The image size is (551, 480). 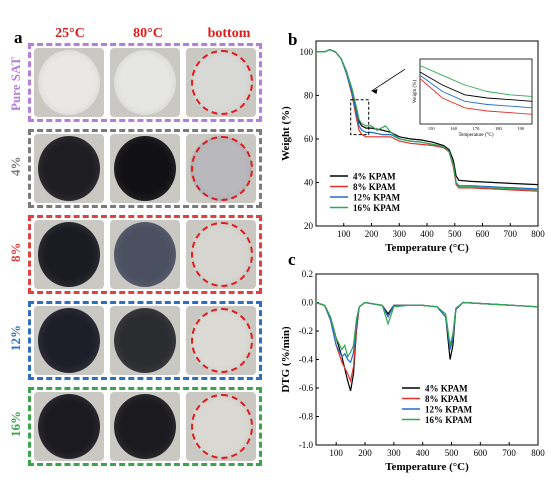 What do you see at coordinates (18, 37) in the screenshot?
I see `panel-a-label: a` at bounding box center [18, 37].